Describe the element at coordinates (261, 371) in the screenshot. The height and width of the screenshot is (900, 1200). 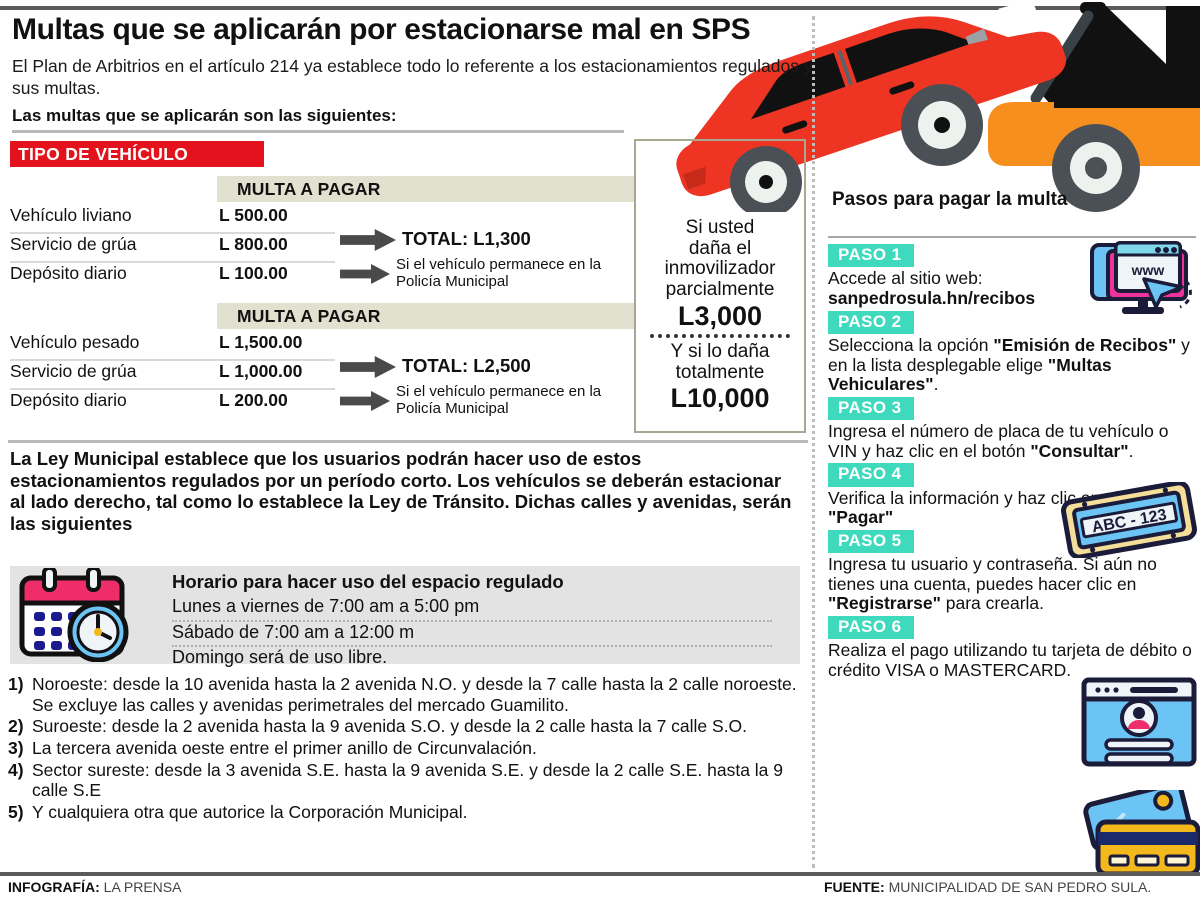
I see `fee-amount: L 1,000.00` at that location.